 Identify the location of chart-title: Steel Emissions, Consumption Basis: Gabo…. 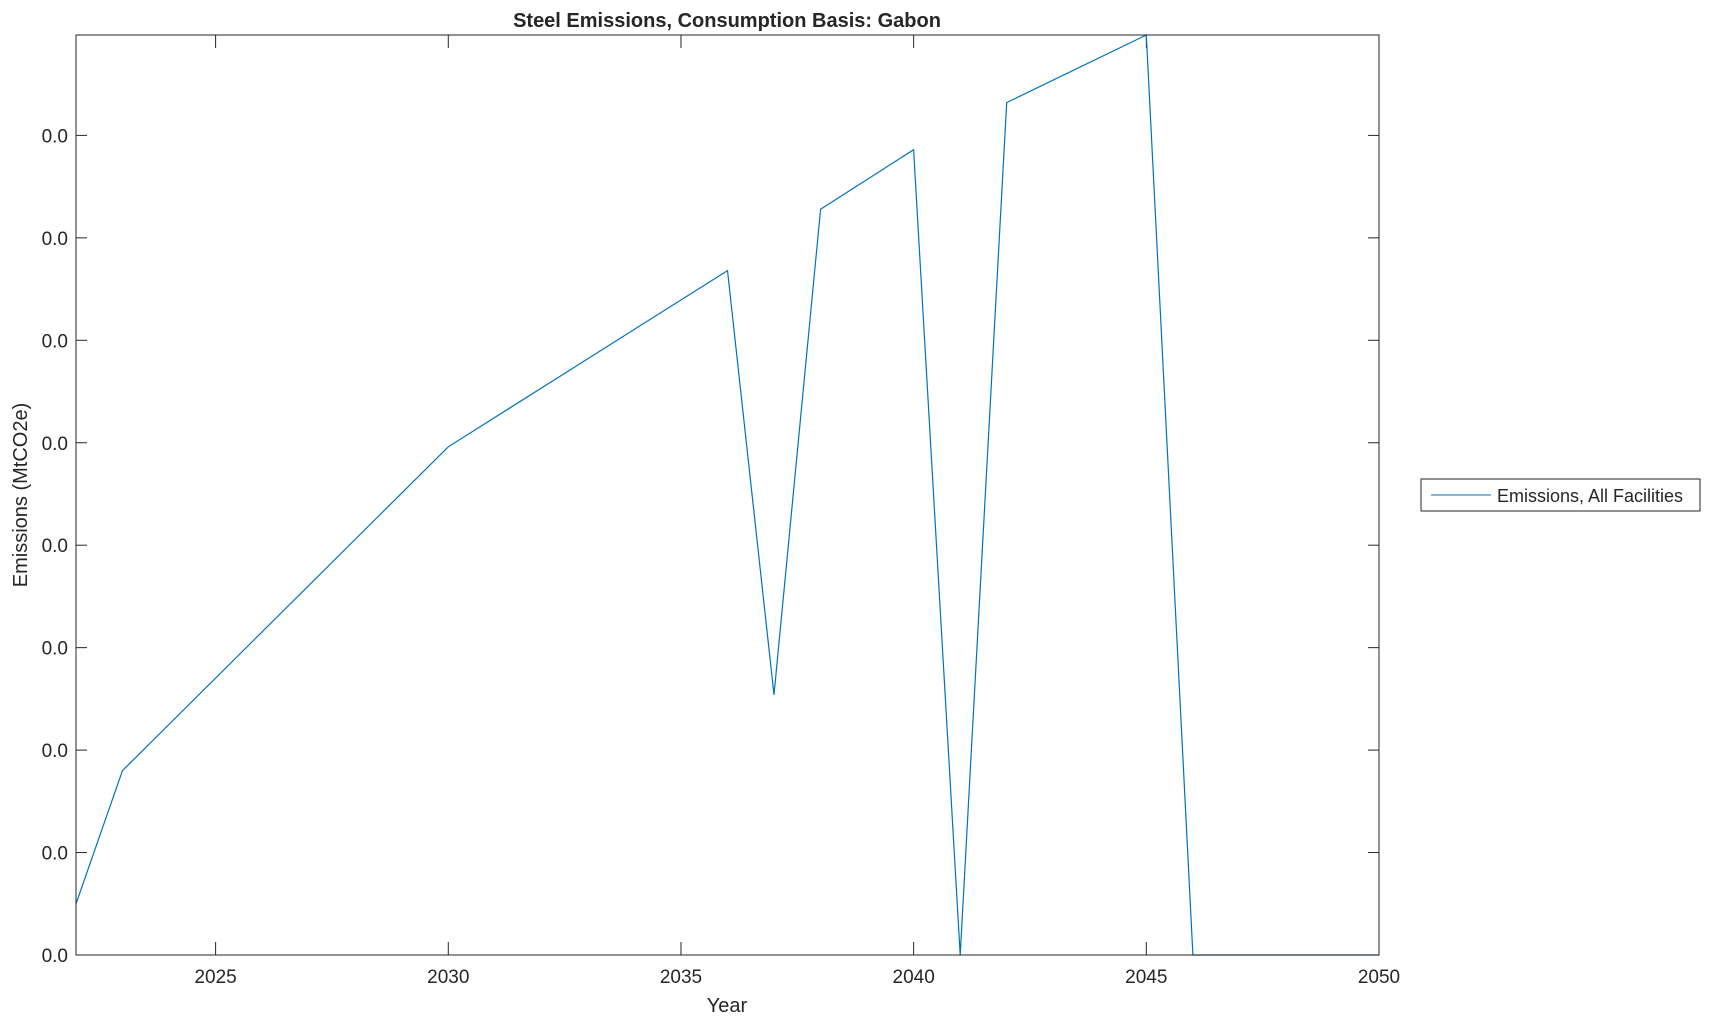
(727, 21).